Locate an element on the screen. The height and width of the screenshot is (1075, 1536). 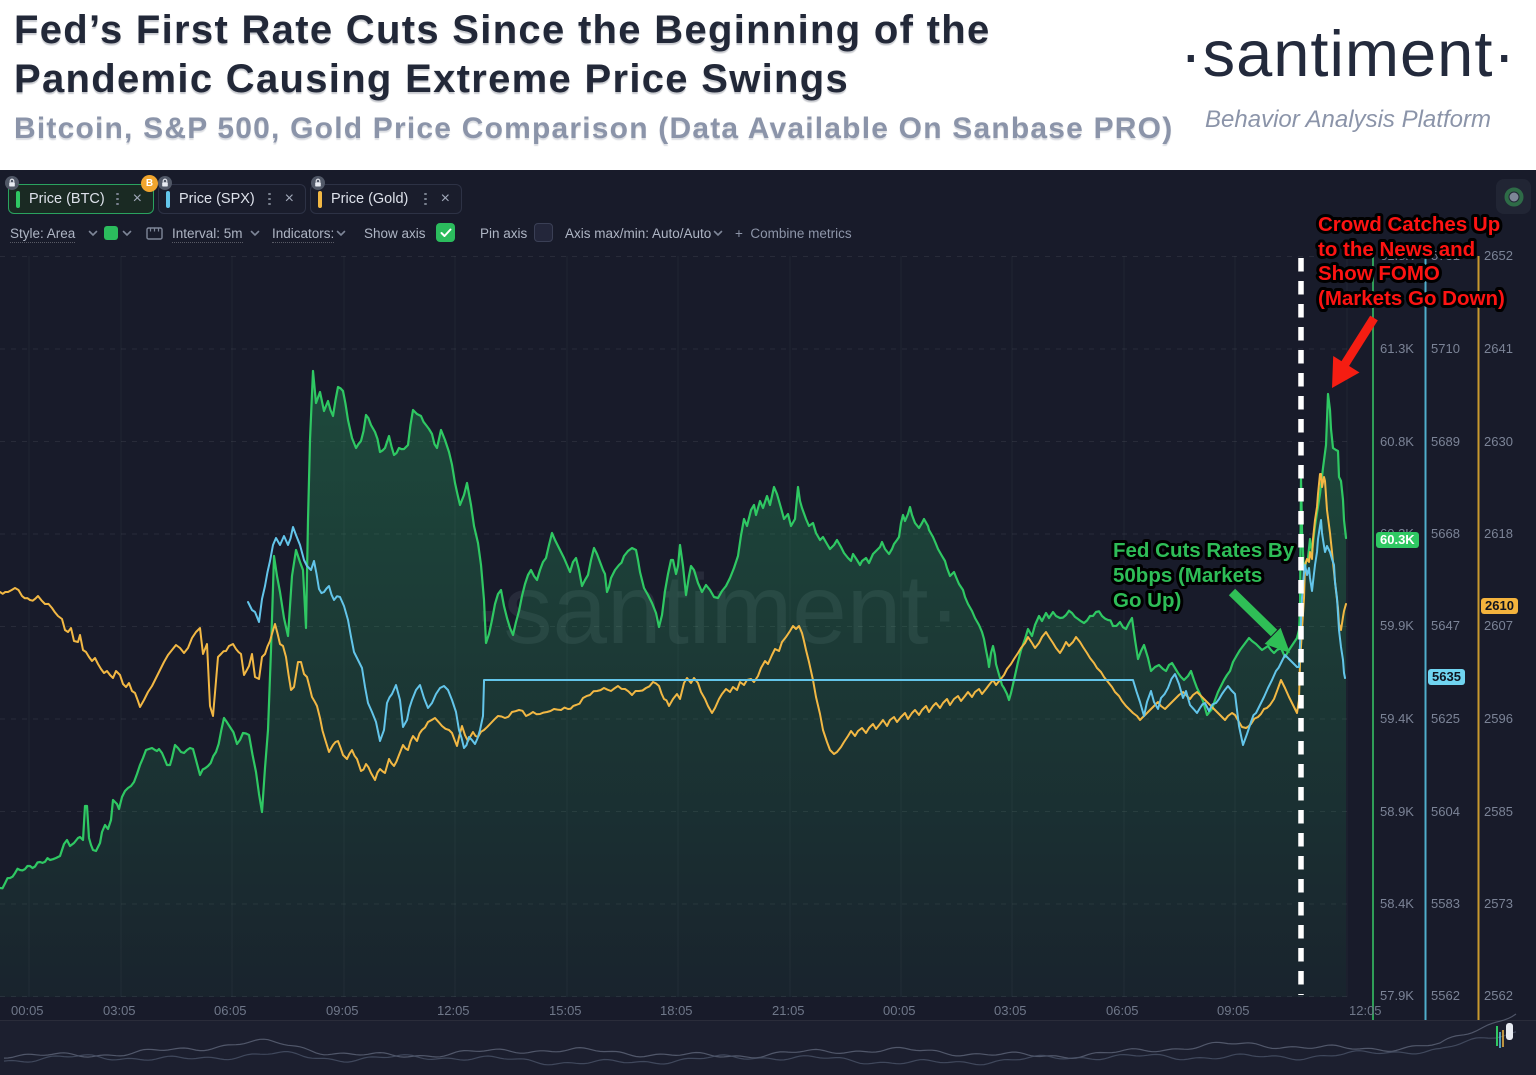
svg-text: (Markets Go Down) is located at coordinates (1411, 298).